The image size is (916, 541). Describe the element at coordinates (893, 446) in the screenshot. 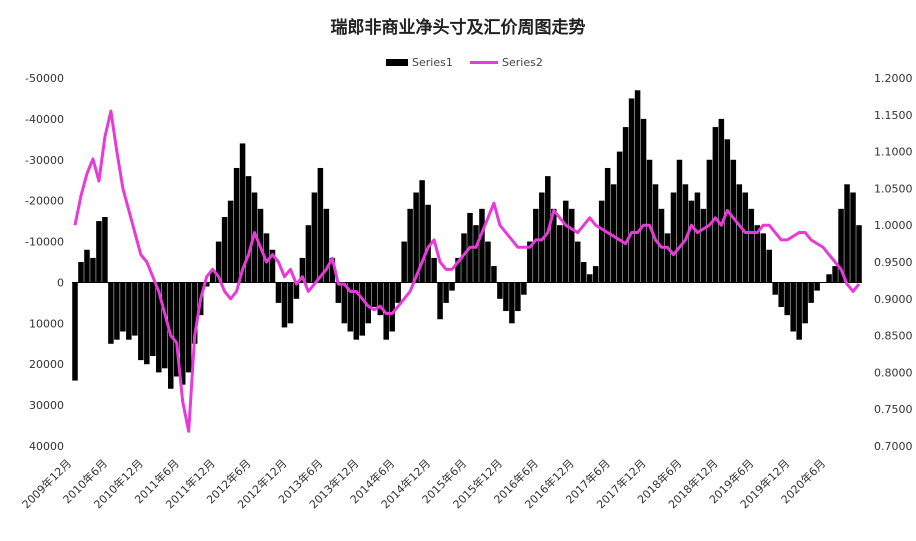

I see `right-tick-label: 0.7000` at that location.